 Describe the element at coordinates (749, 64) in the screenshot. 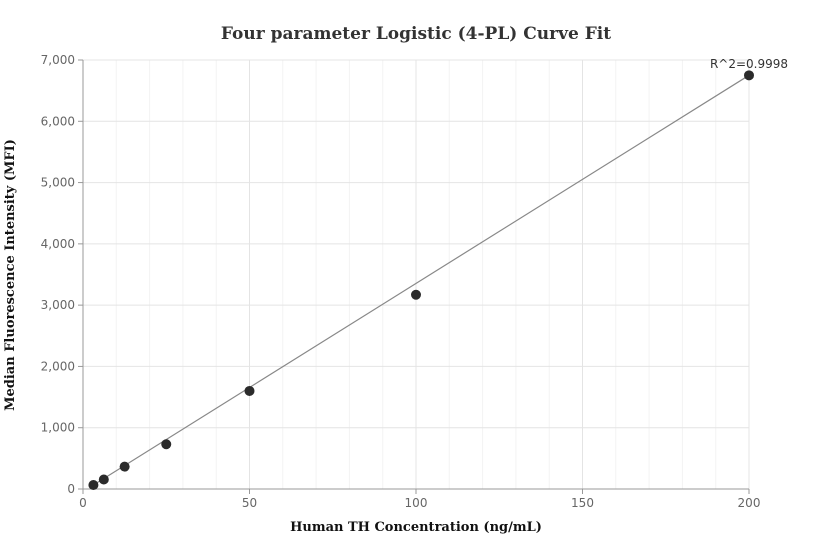

I see `r-squared-annotation: R^2=0.9998` at that location.